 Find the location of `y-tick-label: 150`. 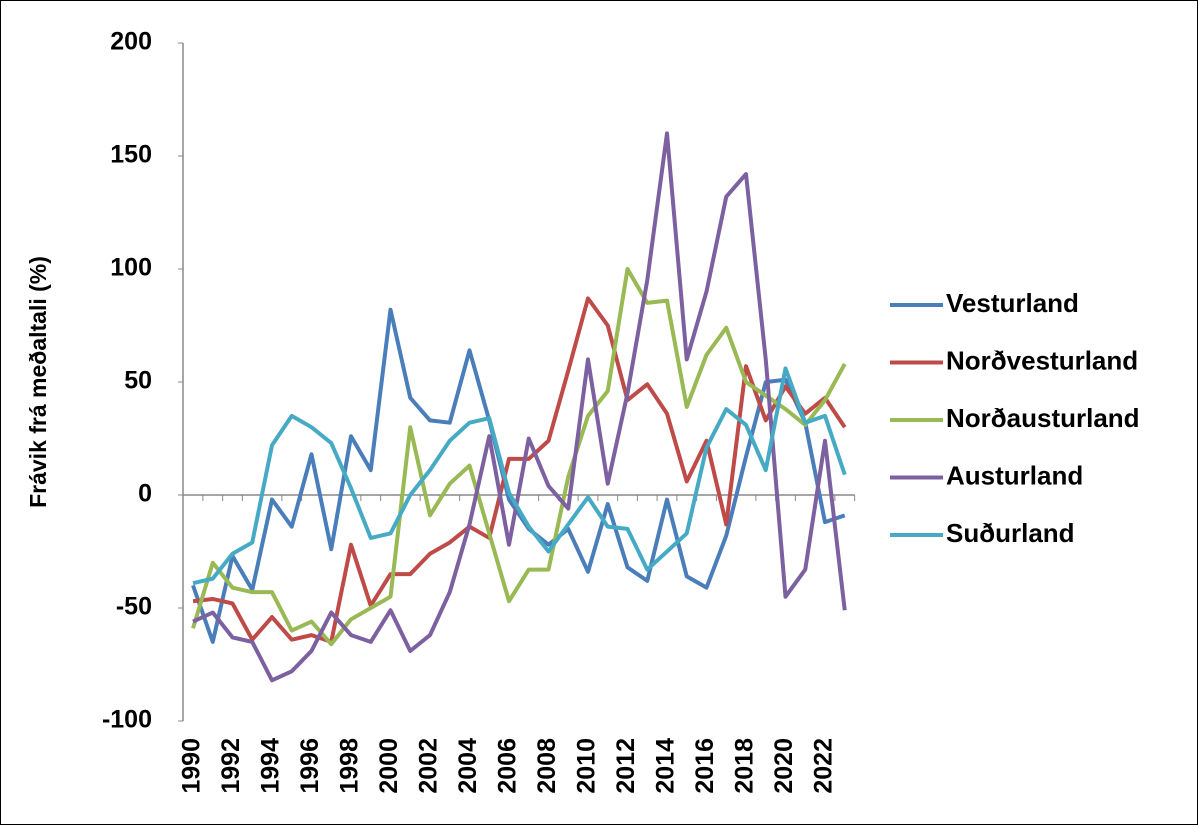

y-tick-label: 150 is located at coordinates (131, 155).